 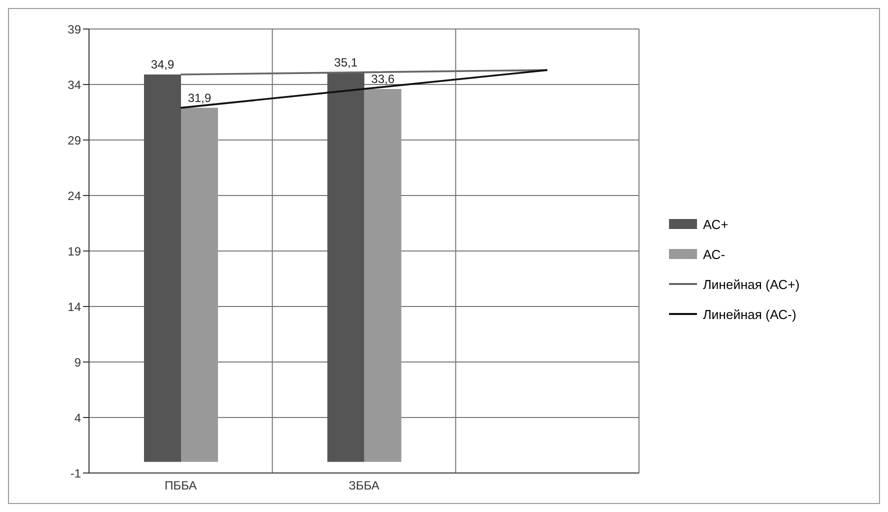 What do you see at coordinates (78, 417) in the screenshot?
I see `y-tick-label: 4` at bounding box center [78, 417].